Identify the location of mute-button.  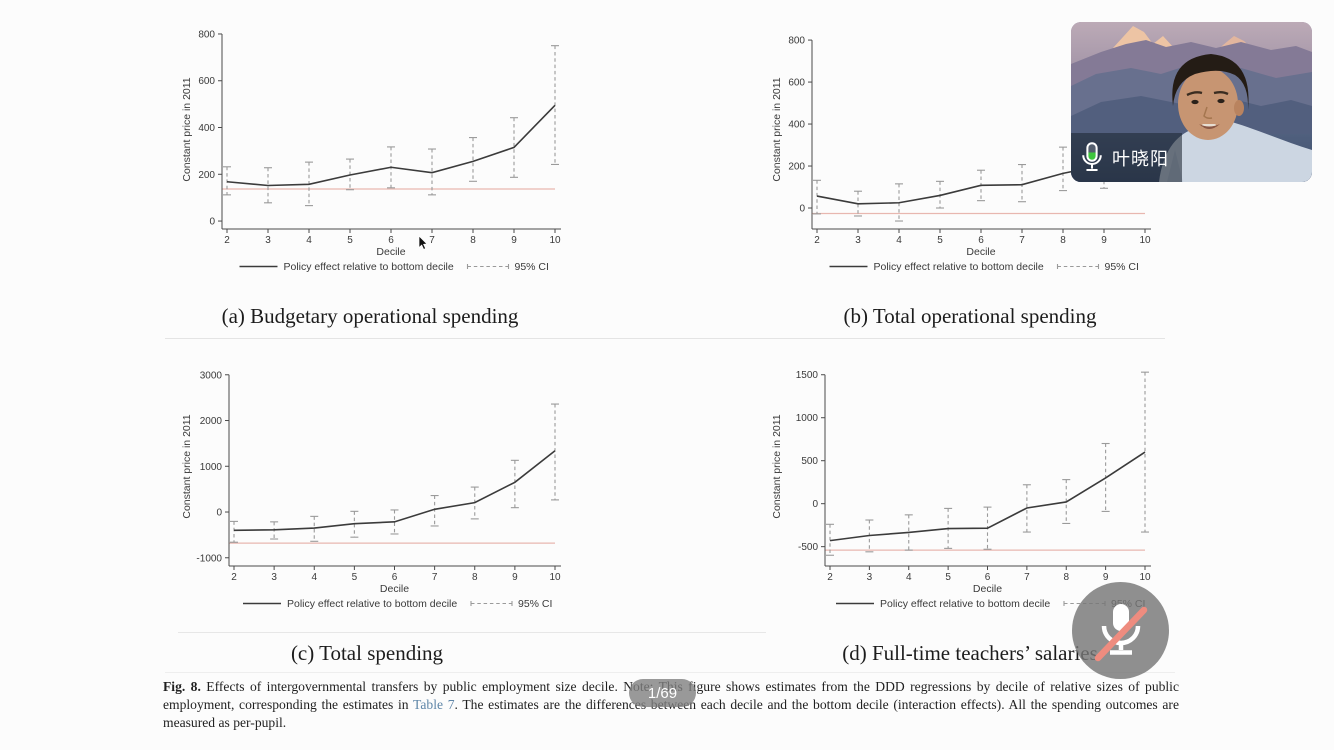
(1120, 630).